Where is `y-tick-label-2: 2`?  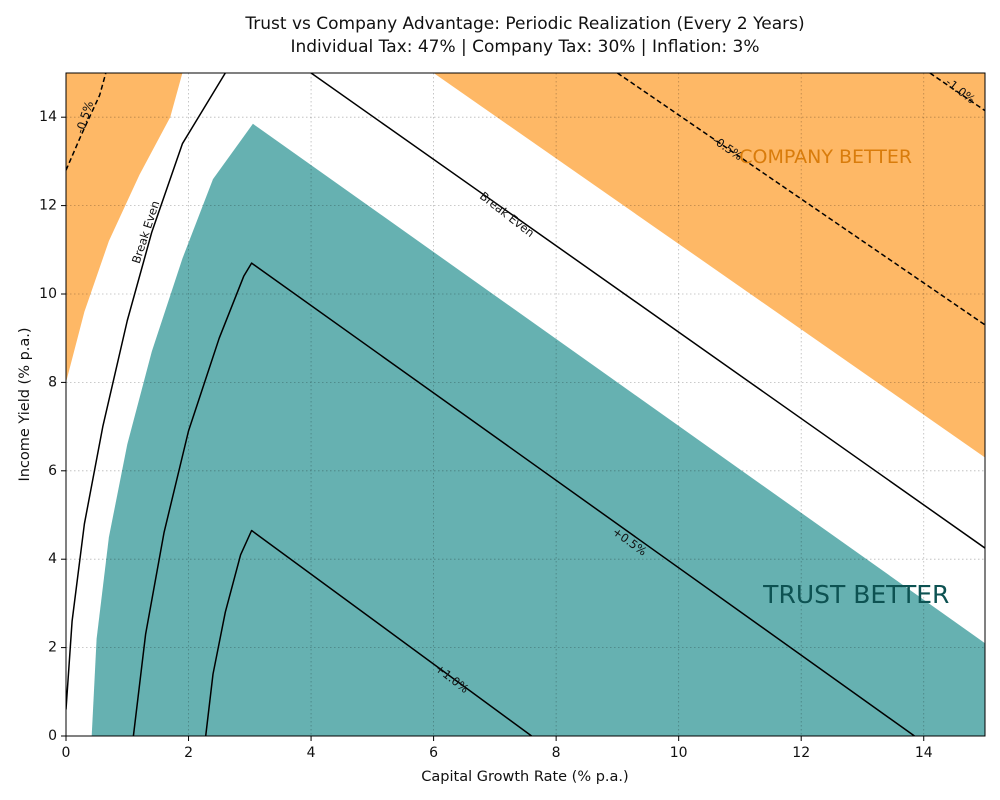
y-tick-label-2: 2 is located at coordinates (52, 648).